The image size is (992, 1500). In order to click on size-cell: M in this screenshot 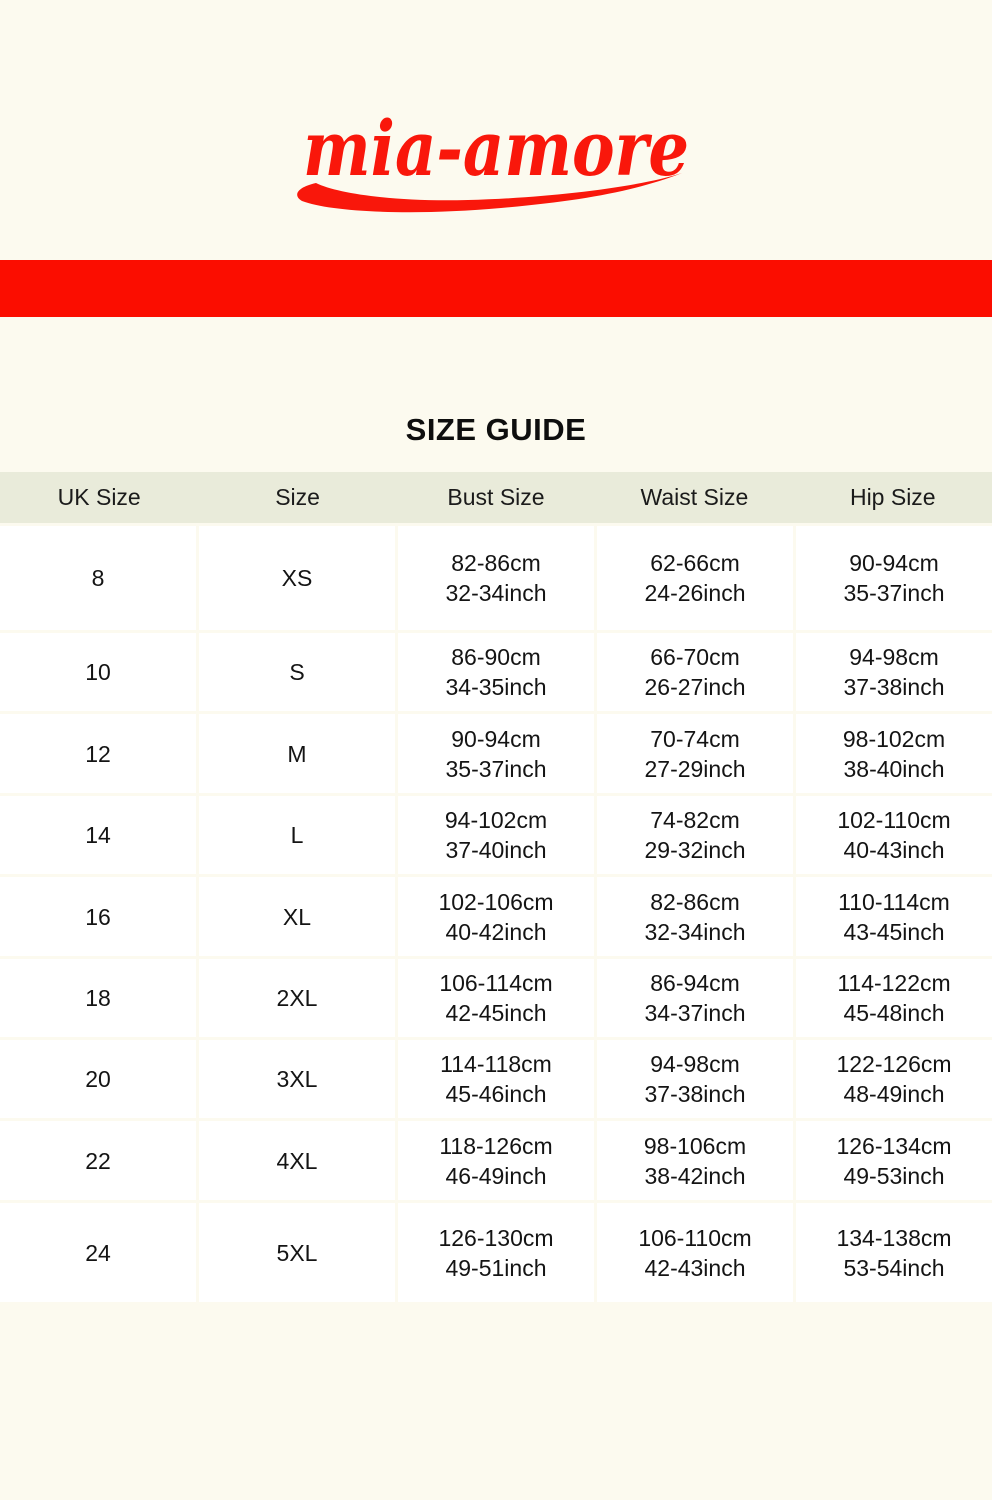, I will do `click(297, 753)`.